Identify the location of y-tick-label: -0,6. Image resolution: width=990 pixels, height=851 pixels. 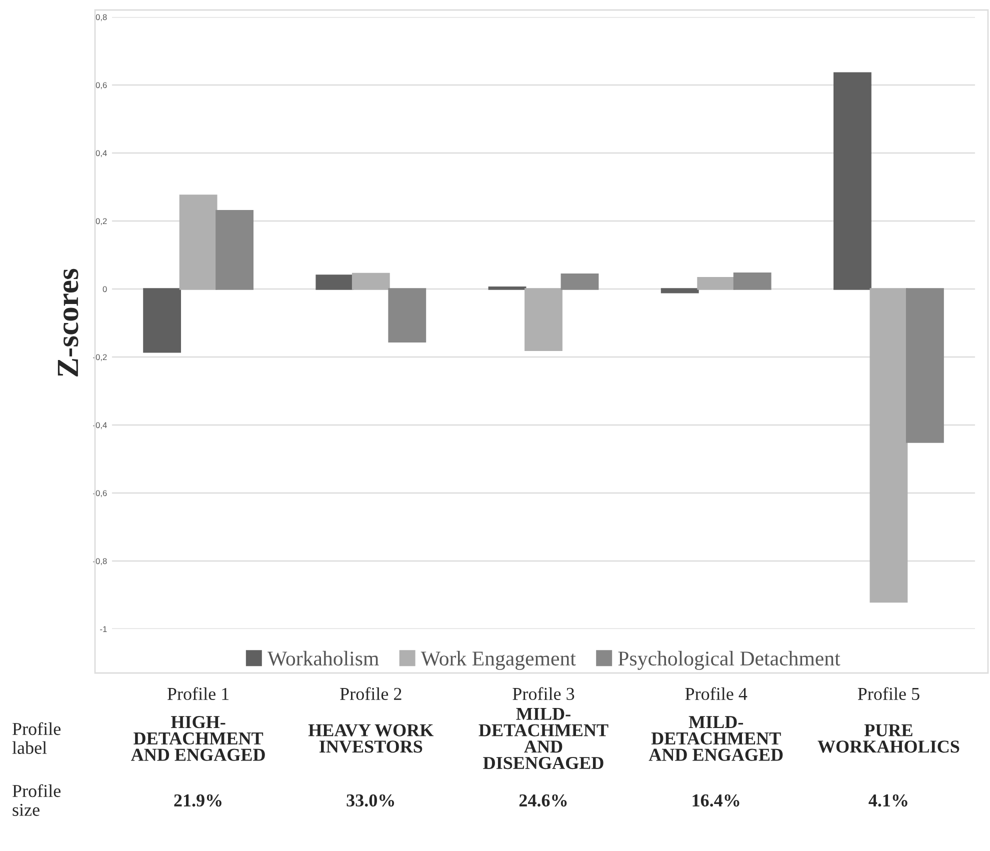
(100, 494).